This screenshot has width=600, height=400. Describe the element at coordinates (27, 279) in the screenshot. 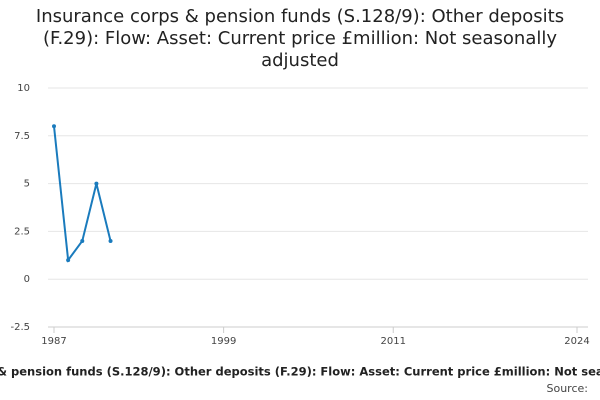

I see `y-tick-label: 0` at that location.